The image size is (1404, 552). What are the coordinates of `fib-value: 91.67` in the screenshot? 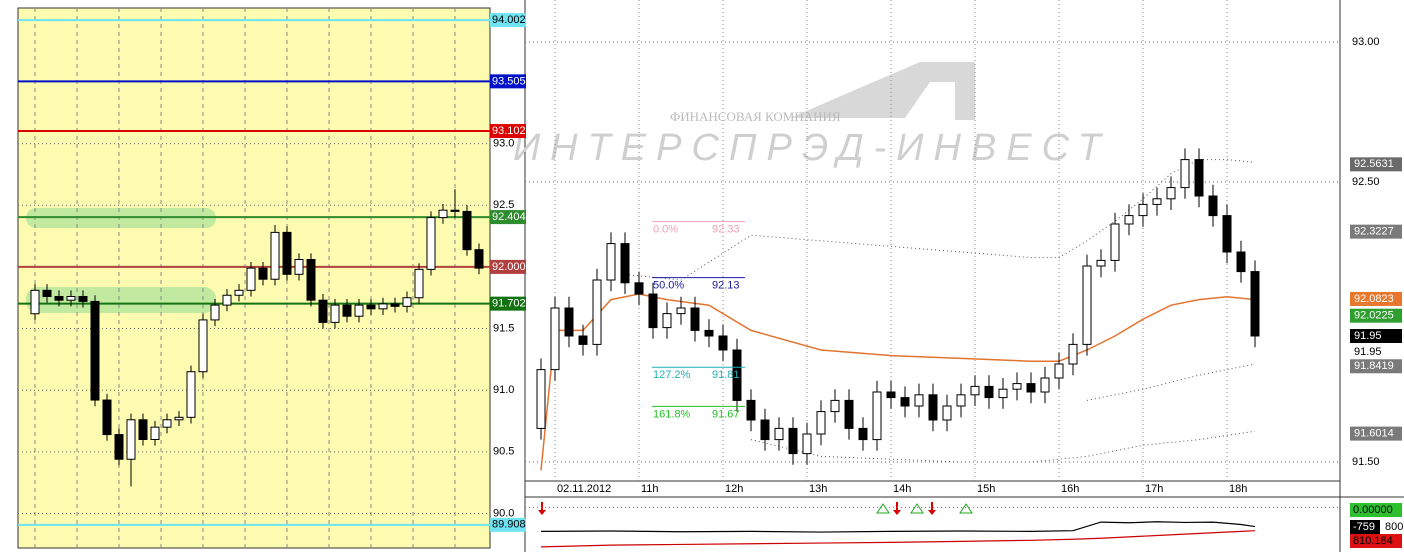 It's located at (726, 414).